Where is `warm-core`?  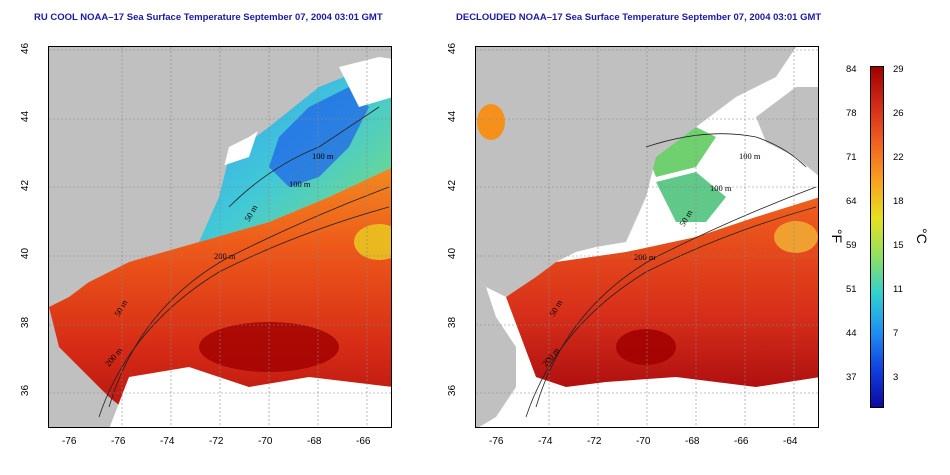
warm-core is located at coordinates (646, 347).